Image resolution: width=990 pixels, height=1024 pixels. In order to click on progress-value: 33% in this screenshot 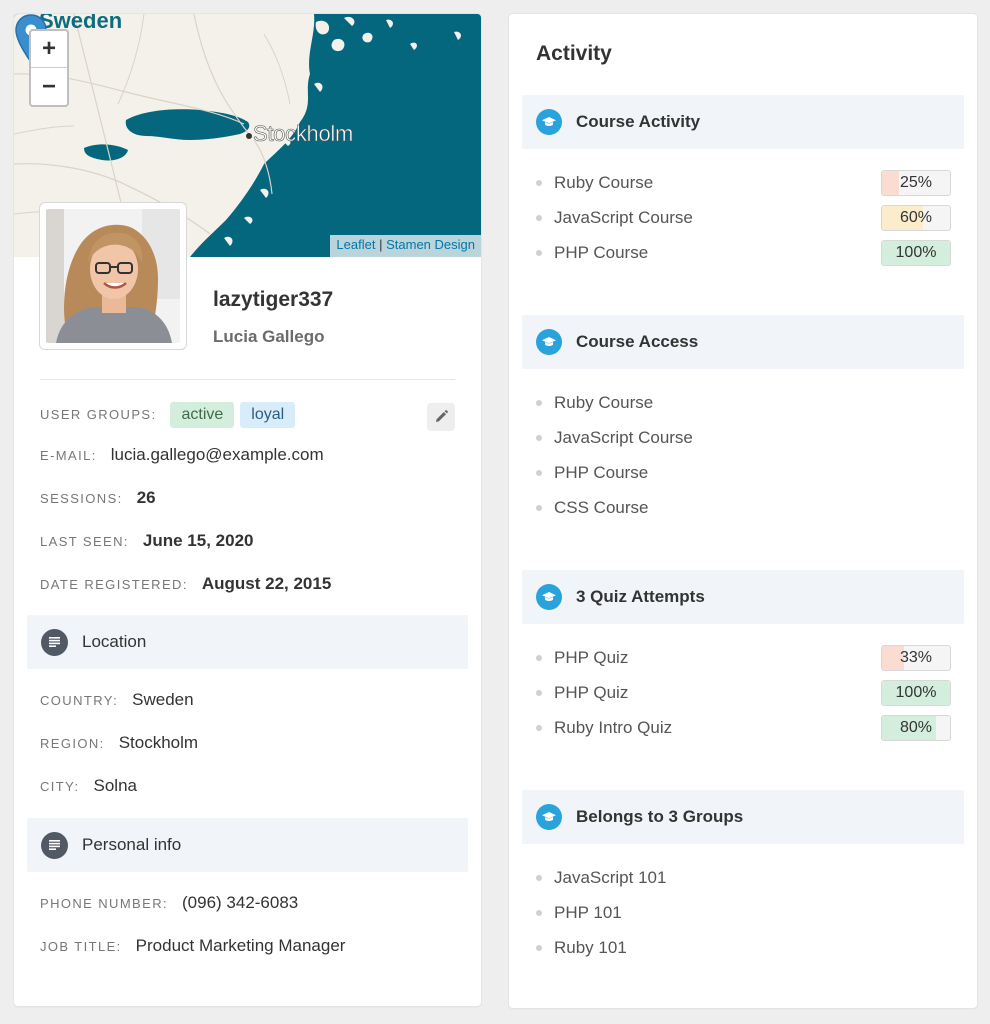, I will do `click(916, 657)`.